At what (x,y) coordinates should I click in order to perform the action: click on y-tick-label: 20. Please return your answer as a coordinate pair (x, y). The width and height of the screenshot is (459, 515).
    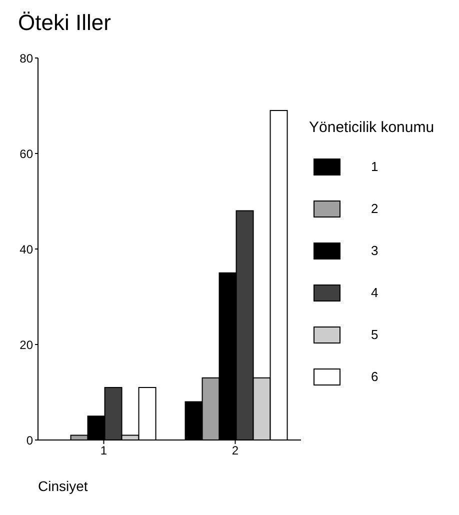
    Looking at the image, I should click on (27, 345).